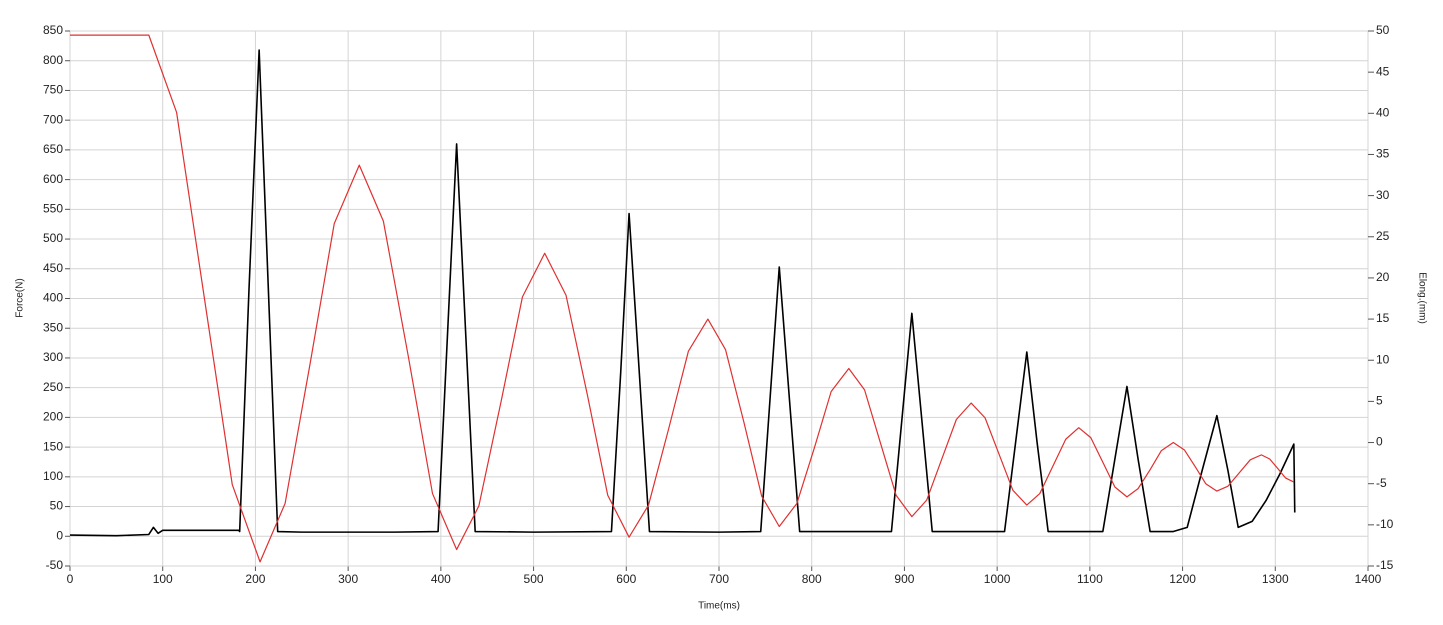  I want to click on y2-tick-label: 0, so click(1379, 442).